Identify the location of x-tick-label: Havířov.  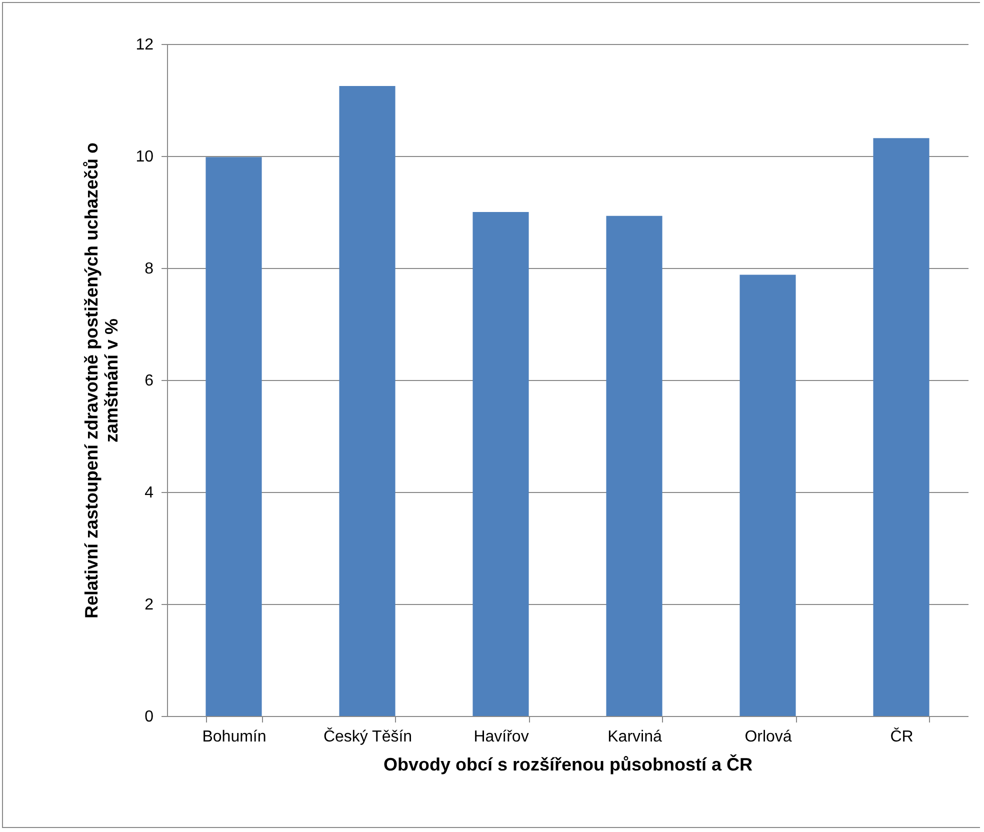
(501, 737).